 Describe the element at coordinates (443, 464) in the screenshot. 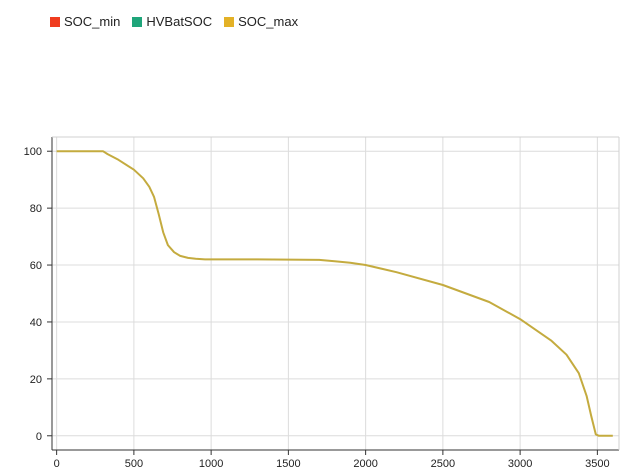

I see `x-tick-label: 2500` at that location.